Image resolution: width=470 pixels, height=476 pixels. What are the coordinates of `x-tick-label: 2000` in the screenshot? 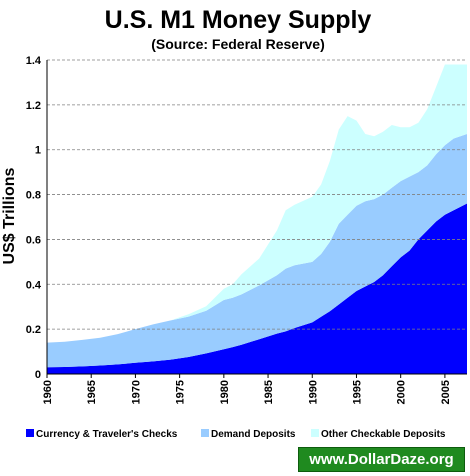 It's located at (402, 392).